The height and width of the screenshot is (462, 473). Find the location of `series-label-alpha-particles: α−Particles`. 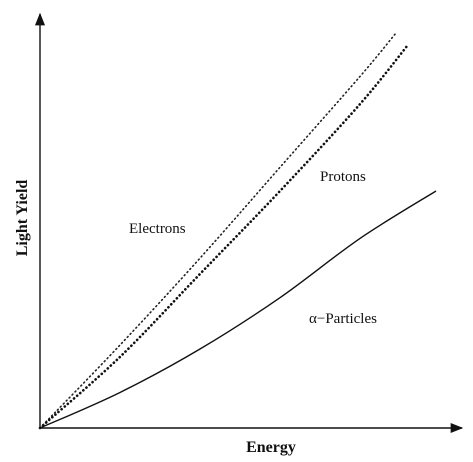

series-label-alpha-particles: α−Particles is located at coordinates (343, 319).